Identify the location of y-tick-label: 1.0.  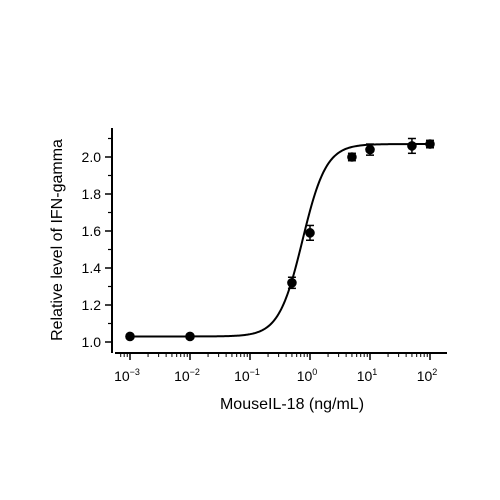
(92, 342).